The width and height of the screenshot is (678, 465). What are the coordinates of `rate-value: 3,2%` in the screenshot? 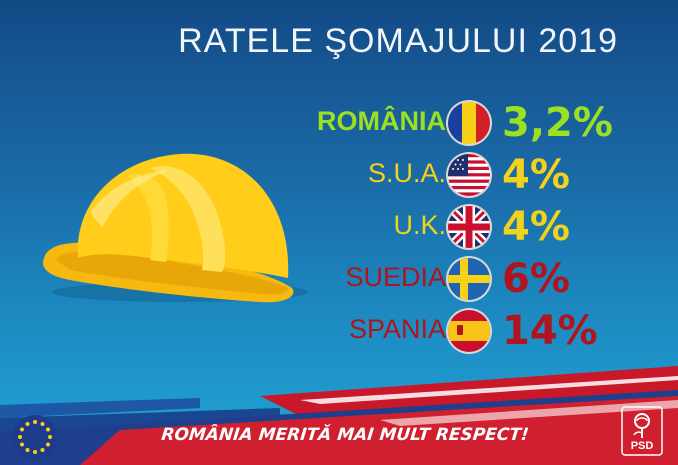 It's located at (557, 123).